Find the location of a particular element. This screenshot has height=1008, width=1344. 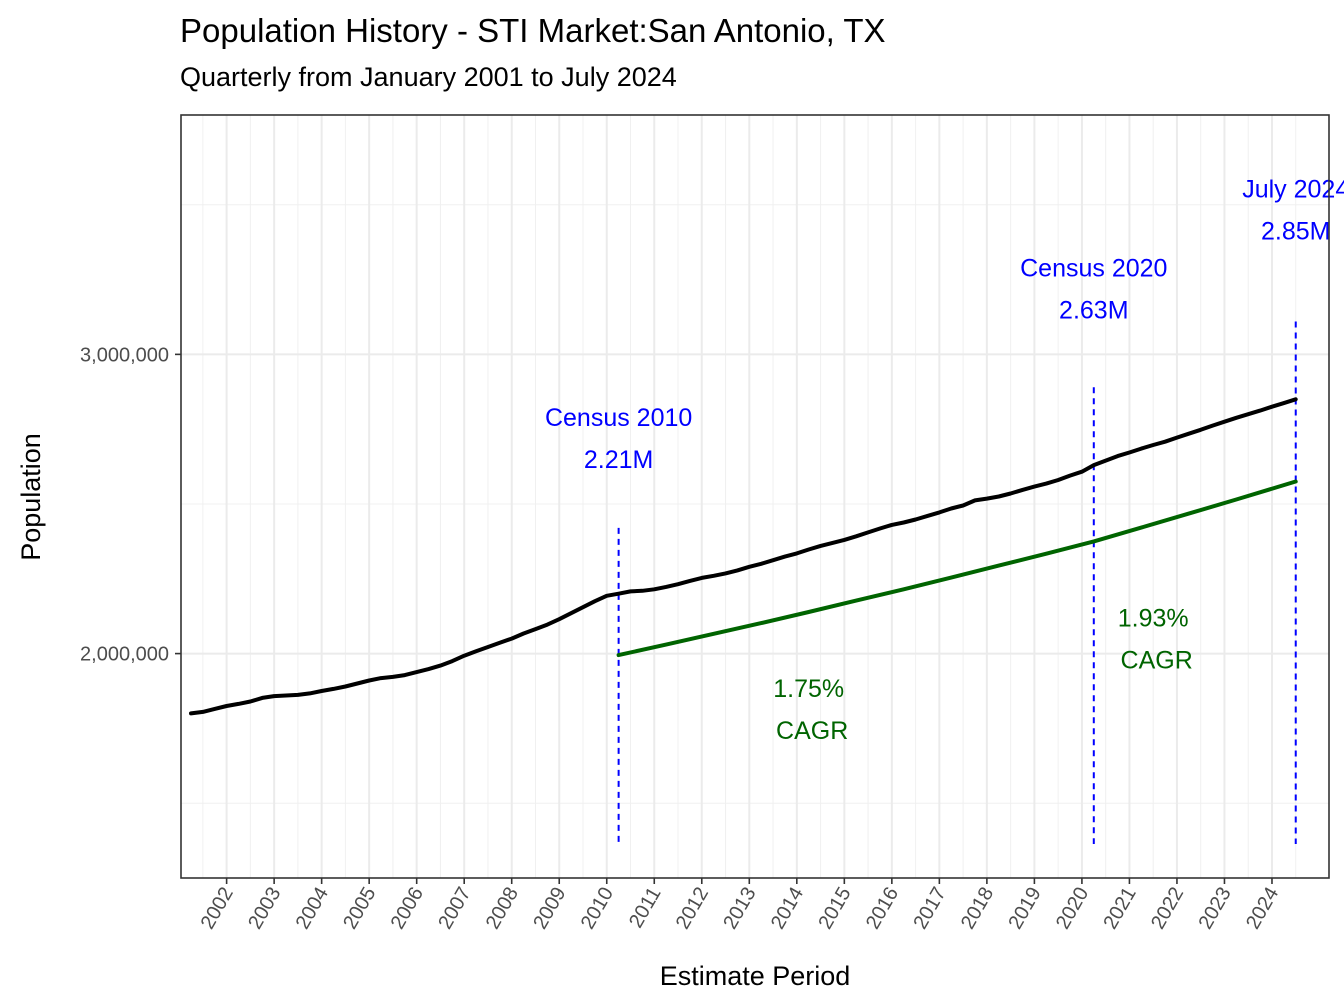

annotation-line: Census 2010 is located at coordinates (618, 418).